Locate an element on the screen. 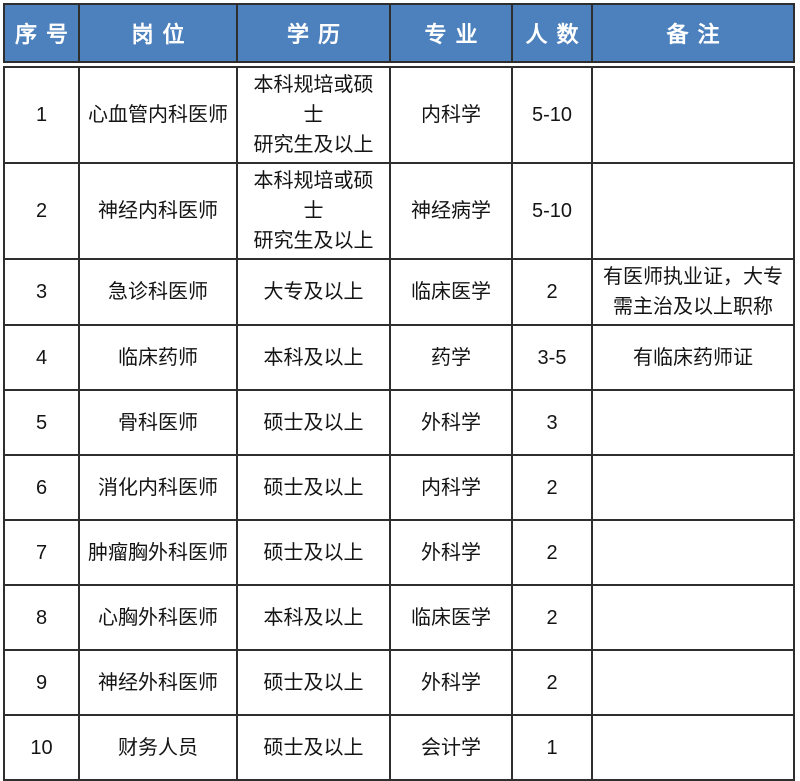  header-cell-position: 岗位 is located at coordinates (159, 33).